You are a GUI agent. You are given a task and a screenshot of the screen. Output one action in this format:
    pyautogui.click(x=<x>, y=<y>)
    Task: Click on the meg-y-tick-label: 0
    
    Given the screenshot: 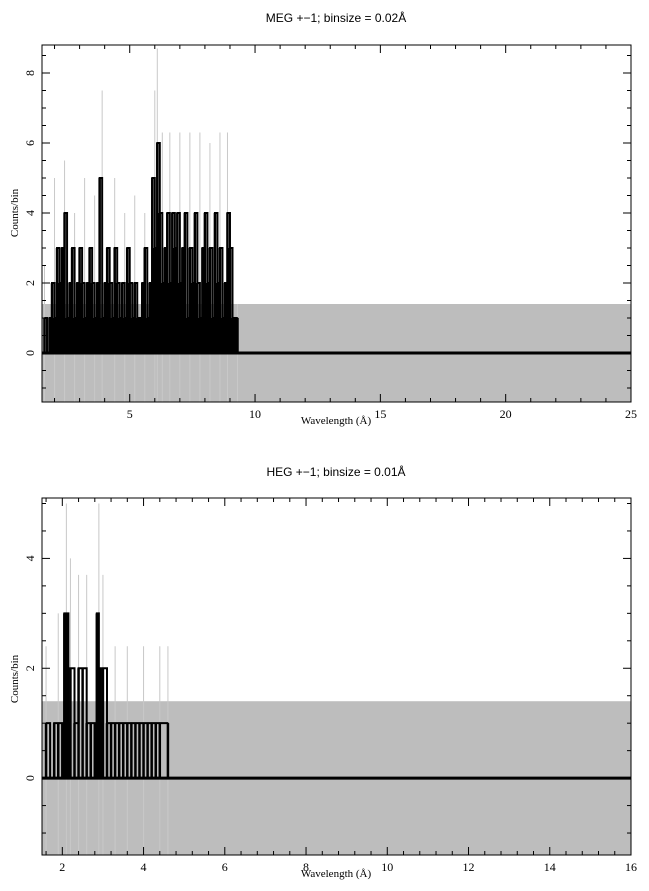 What is the action you would take?
    pyautogui.click(x=30, y=353)
    